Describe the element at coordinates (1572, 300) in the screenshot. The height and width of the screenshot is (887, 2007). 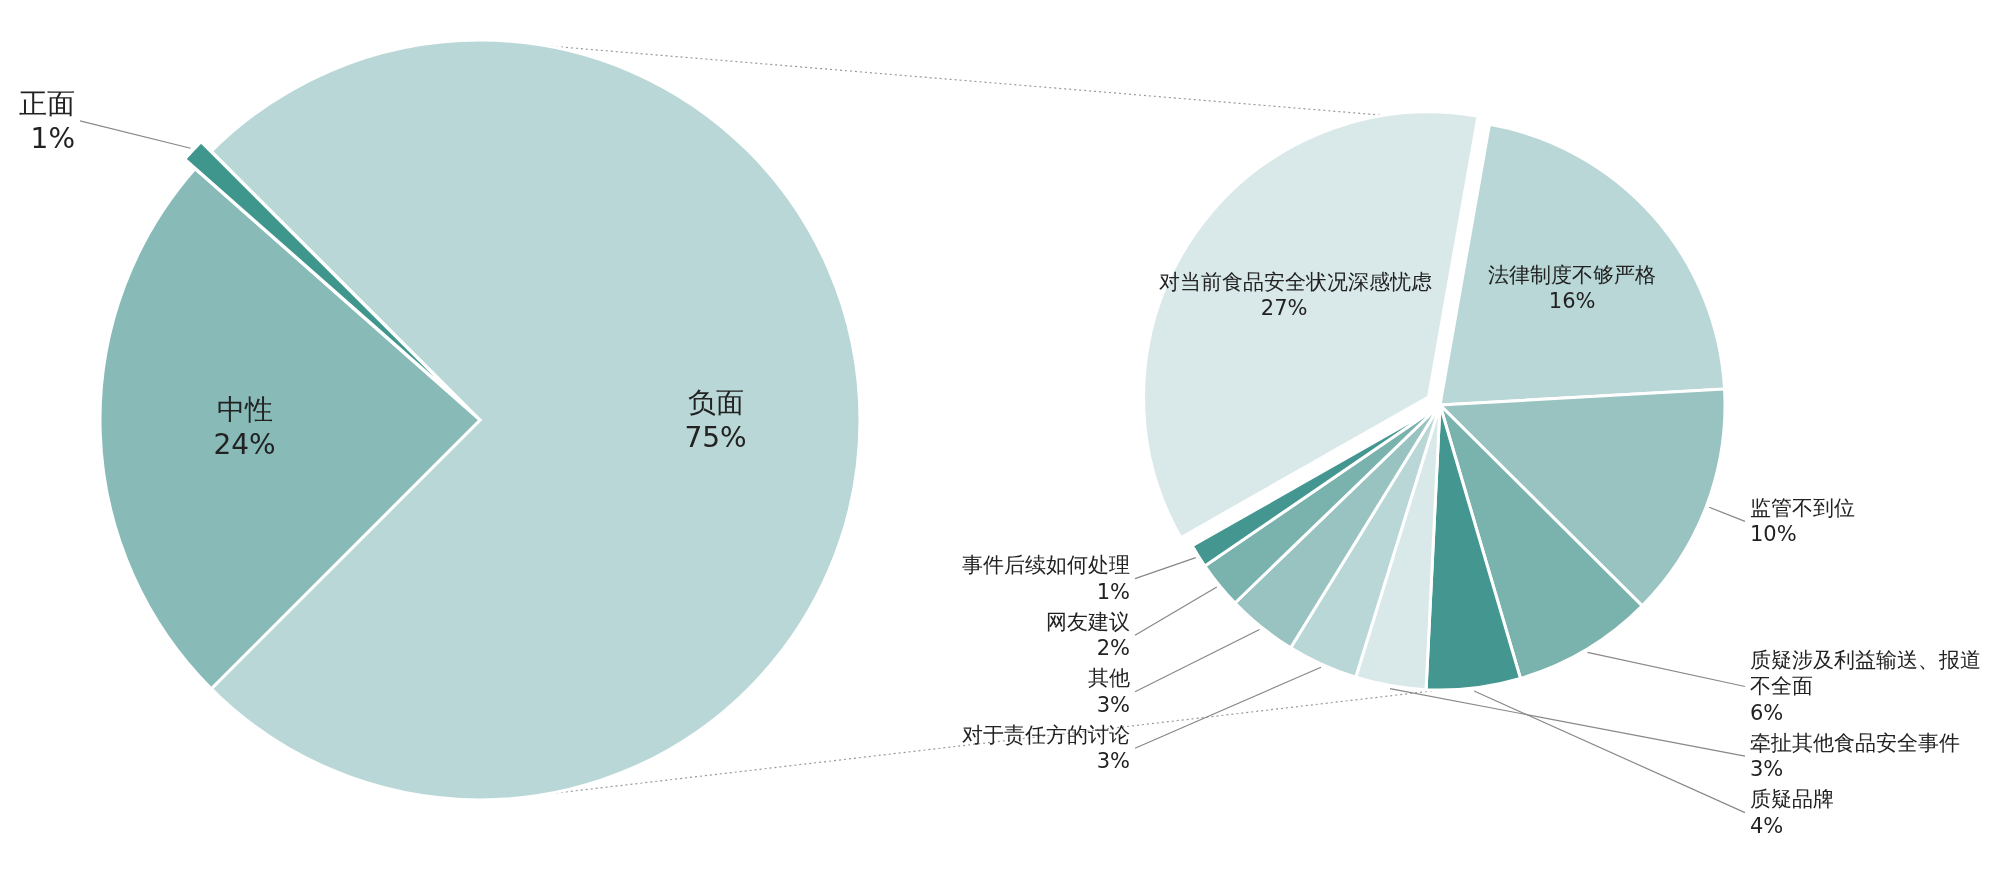
I see `data-label: 16%` at that location.